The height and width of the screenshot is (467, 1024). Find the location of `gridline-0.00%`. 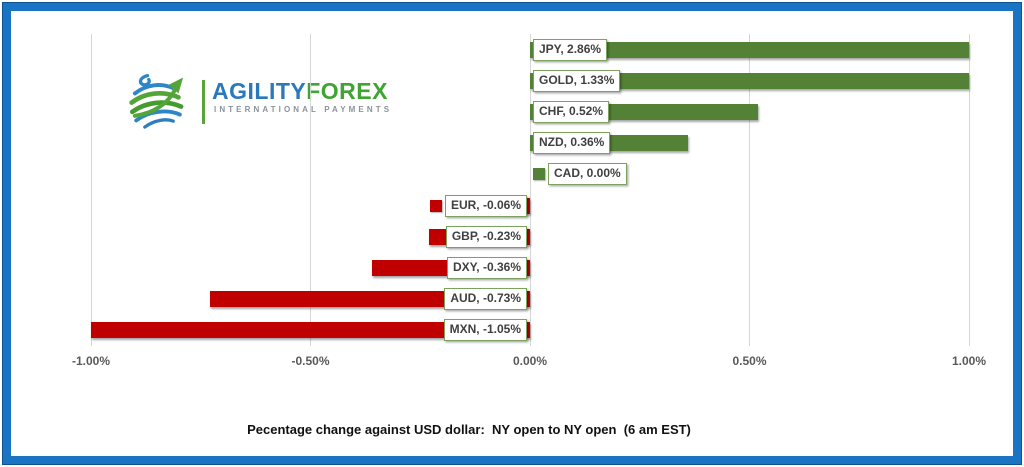

gridline-0.00% is located at coordinates (530, 190).